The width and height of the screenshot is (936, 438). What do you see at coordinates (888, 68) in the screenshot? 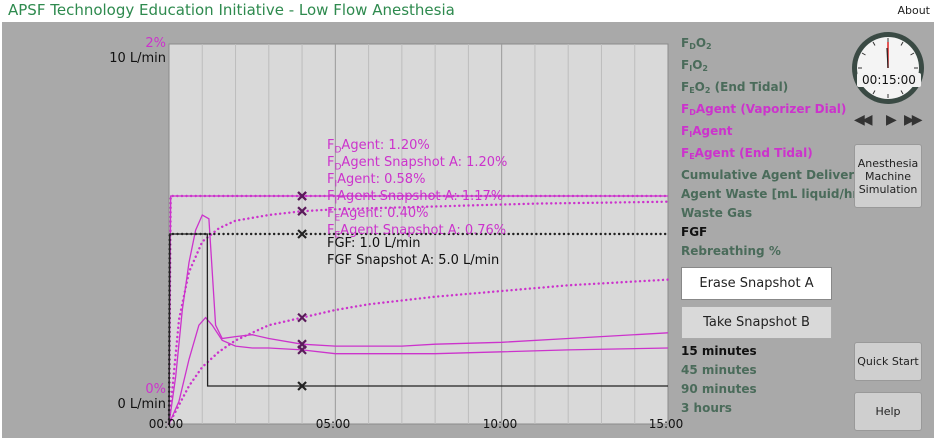
I see `clock-icon` at bounding box center [888, 68].